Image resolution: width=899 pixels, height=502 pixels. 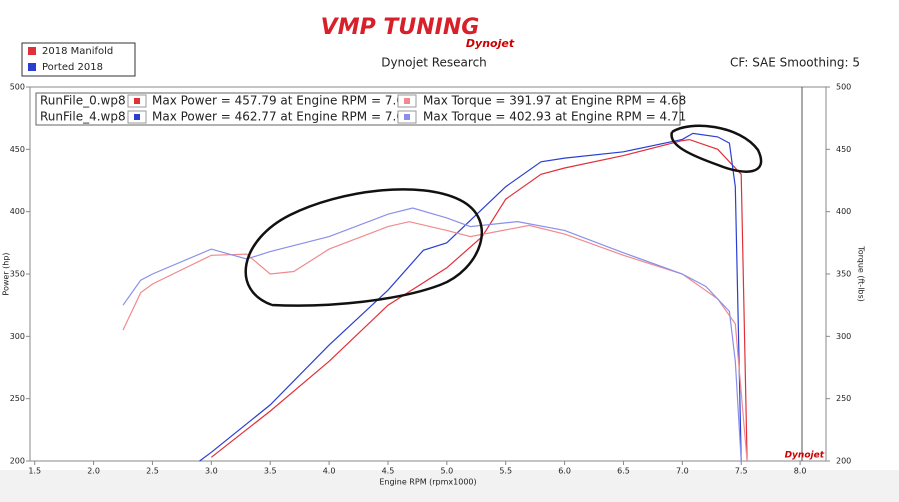 I want to click on y-tick-label: 500, so click(x=17, y=87).